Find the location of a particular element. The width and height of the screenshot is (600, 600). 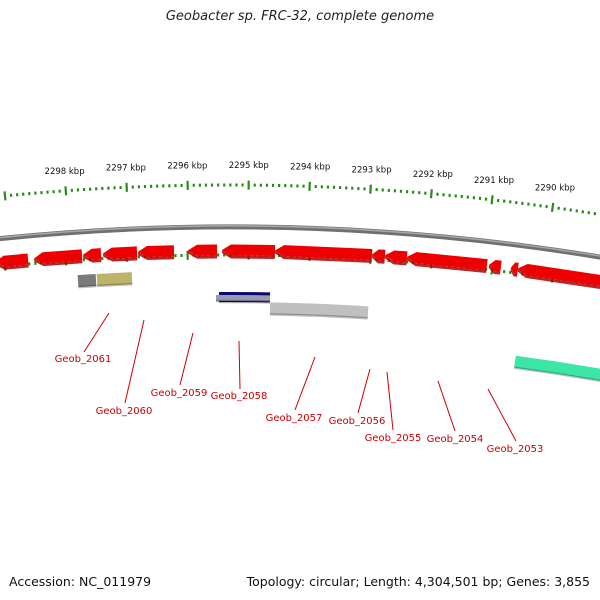

backbone-highlight is located at coordinates (300, 241).